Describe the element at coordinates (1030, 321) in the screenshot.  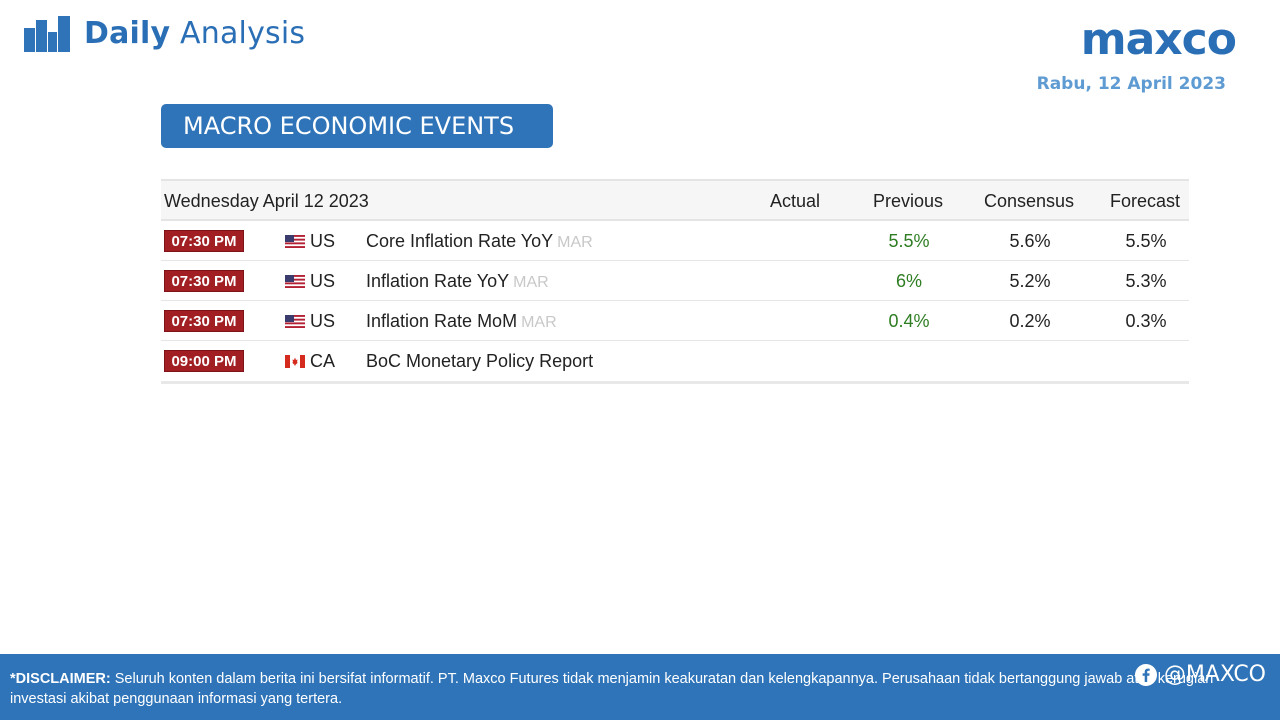
I see `consensus-value: 0.2%` at that location.